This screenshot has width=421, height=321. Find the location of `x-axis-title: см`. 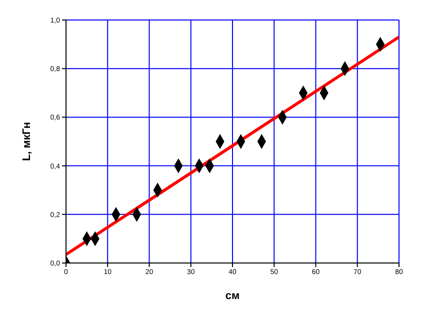

x-axis-title: см is located at coordinates (232, 296).